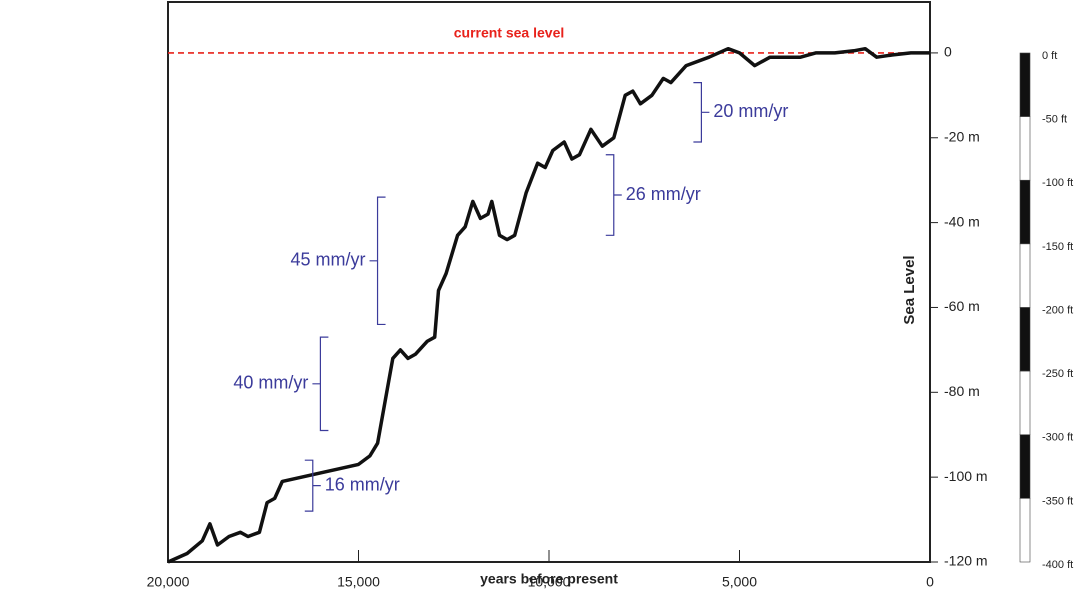 Image resolution: width=1090 pixels, height=590 pixels. Describe the element at coordinates (962, 391) in the screenshot. I see `y-tick-label: -80 m` at that location.